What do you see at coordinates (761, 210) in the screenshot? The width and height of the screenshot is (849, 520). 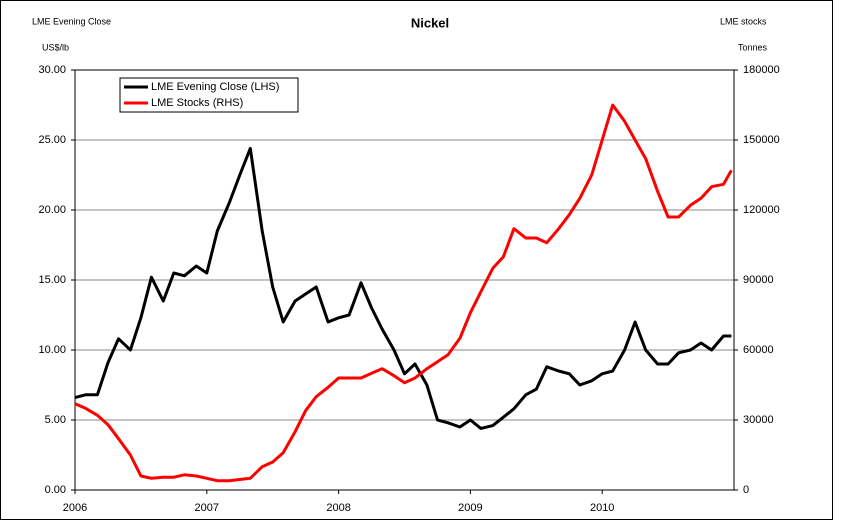 I see `y2-tick-label: 120000` at bounding box center [761, 210].